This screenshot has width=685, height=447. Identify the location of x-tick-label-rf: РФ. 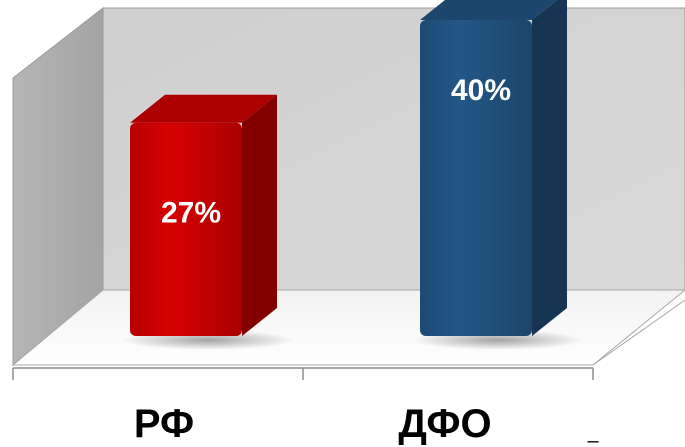
(164, 424).